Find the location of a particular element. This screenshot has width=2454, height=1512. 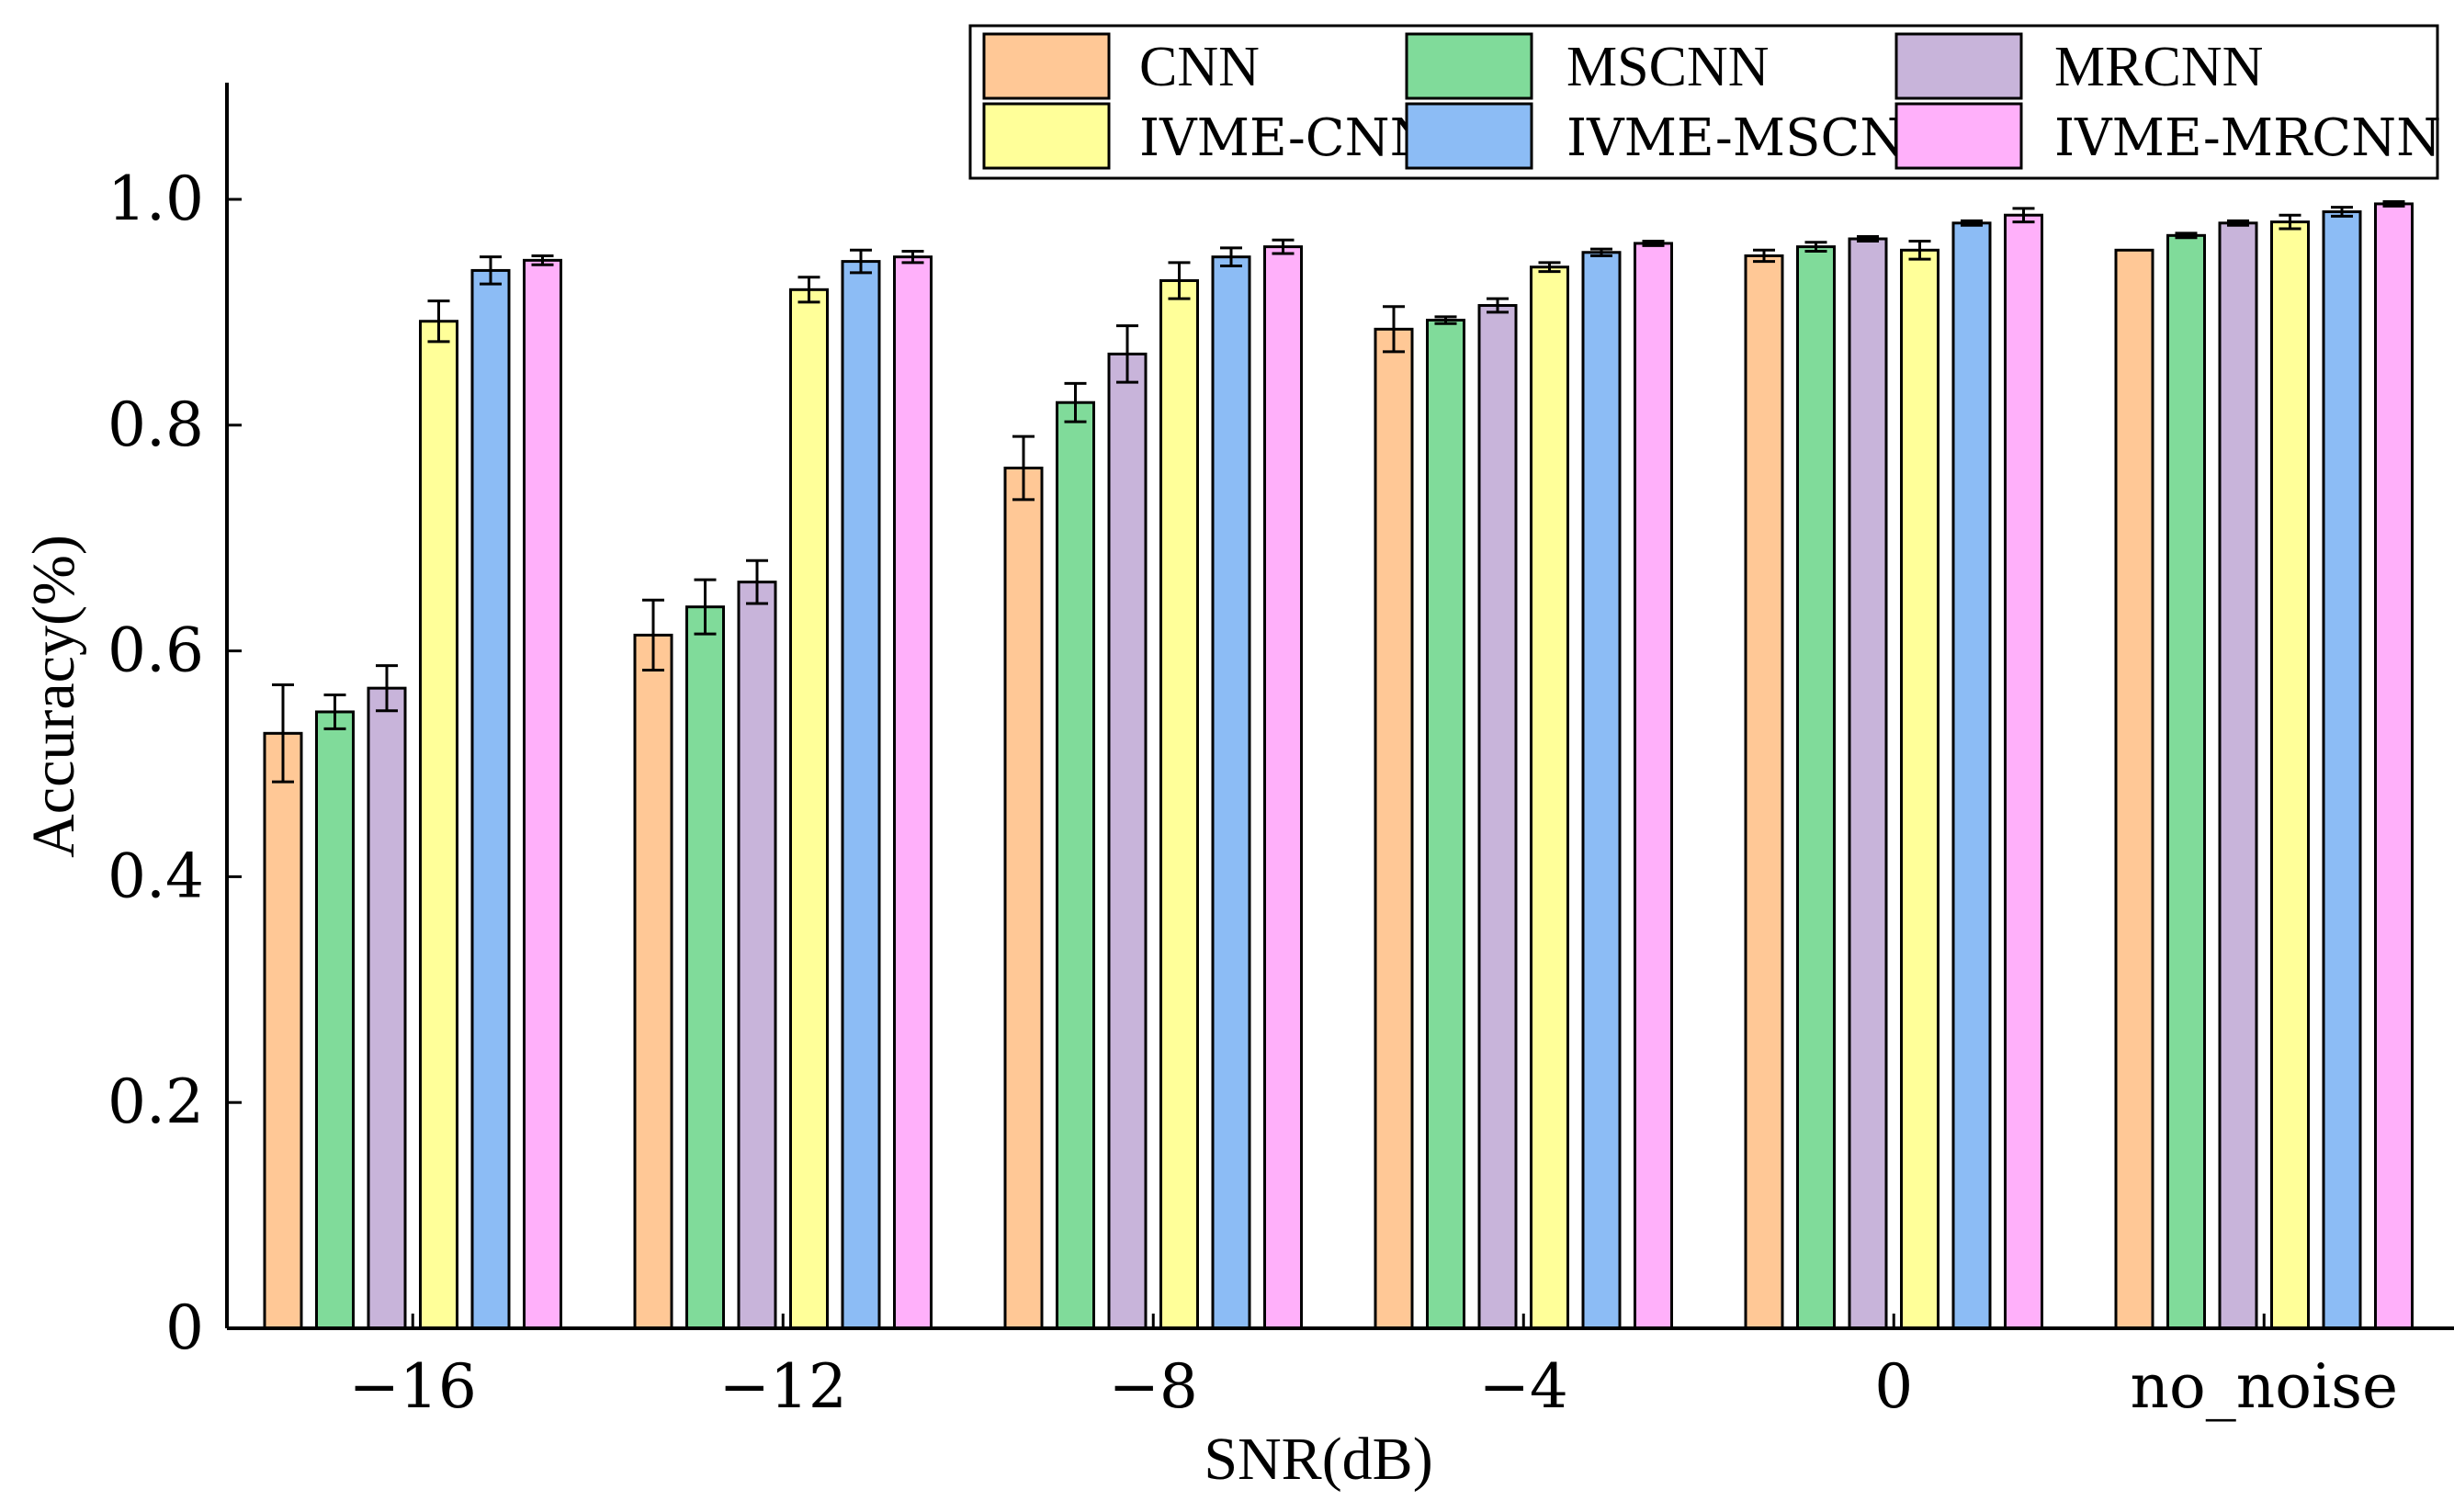

legend-box is located at coordinates (1703, 102).